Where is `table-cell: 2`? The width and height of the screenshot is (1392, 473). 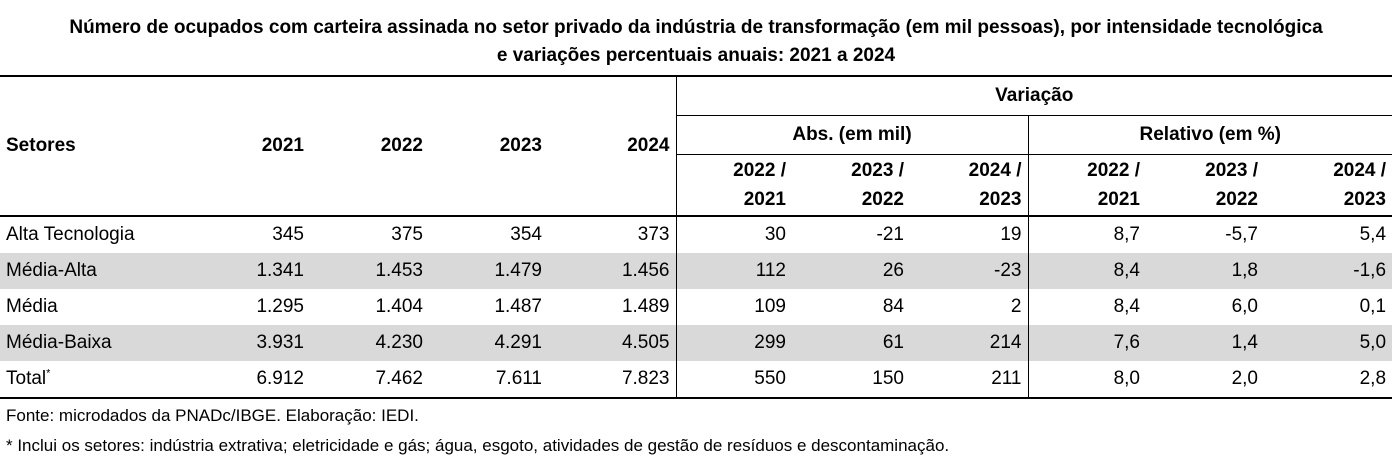 table-cell: 2 is located at coordinates (1016, 306).